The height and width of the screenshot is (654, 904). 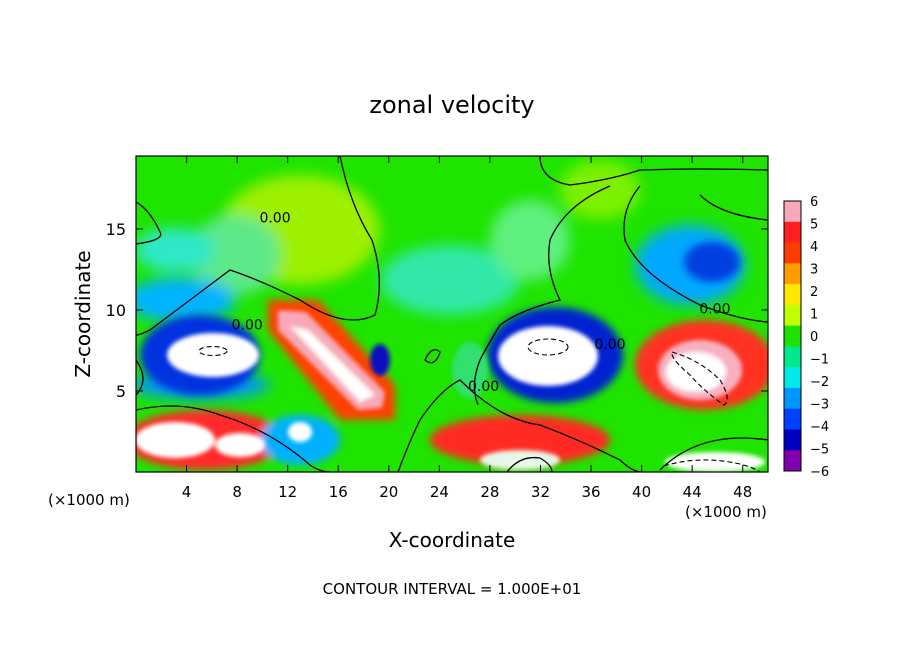 What do you see at coordinates (89, 500) in the screenshot?
I see `x-unit-label-left: (×1000 m)` at bounding box center [89, 500].